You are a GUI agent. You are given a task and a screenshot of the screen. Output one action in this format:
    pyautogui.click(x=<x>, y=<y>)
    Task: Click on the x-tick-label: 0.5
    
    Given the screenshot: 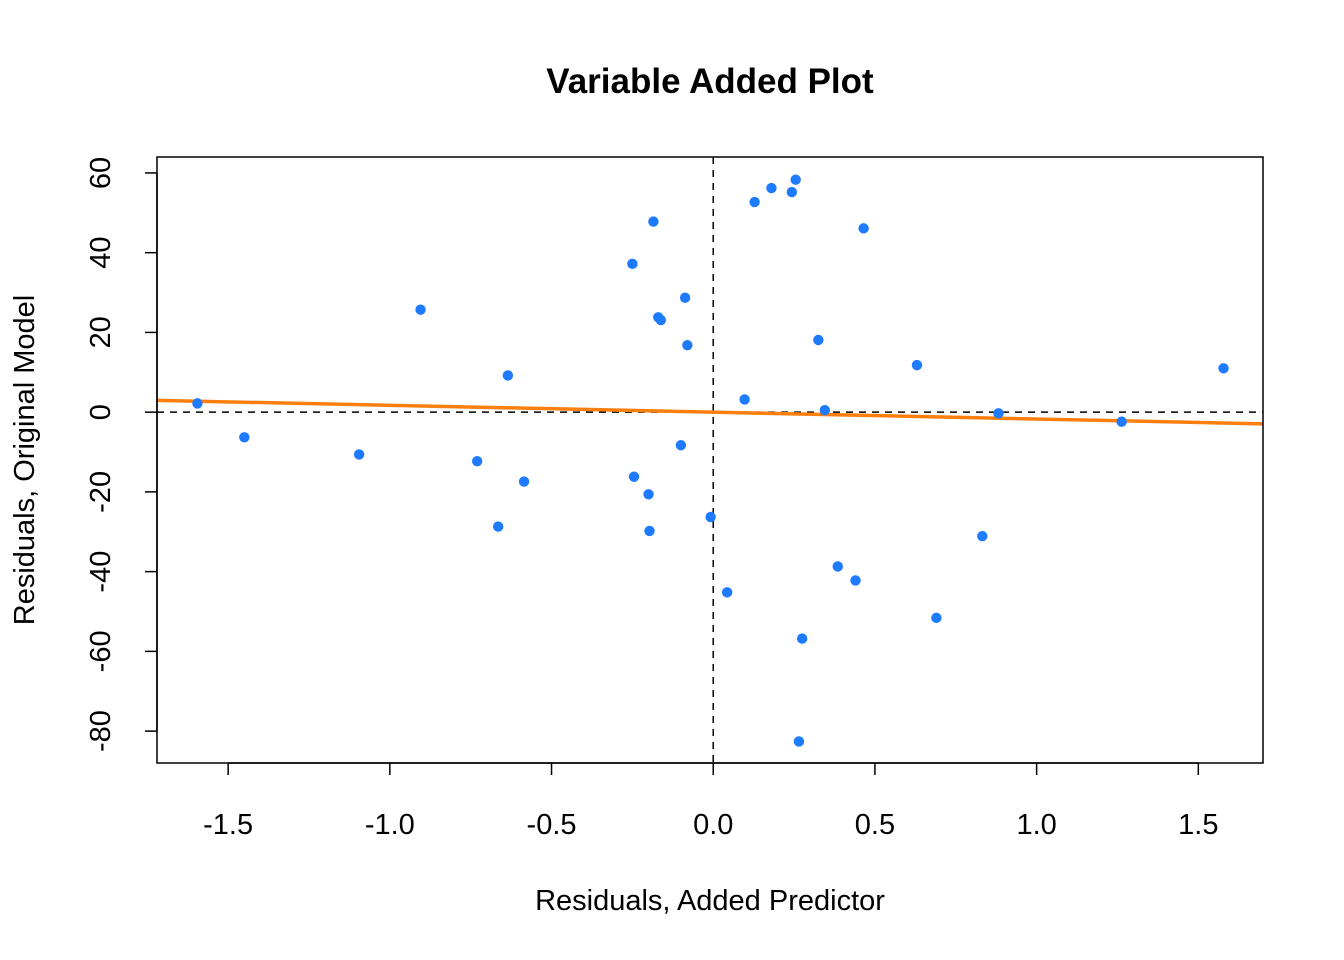 What is the action you would take?
    pyautogui.click(x=875, y=825)
    